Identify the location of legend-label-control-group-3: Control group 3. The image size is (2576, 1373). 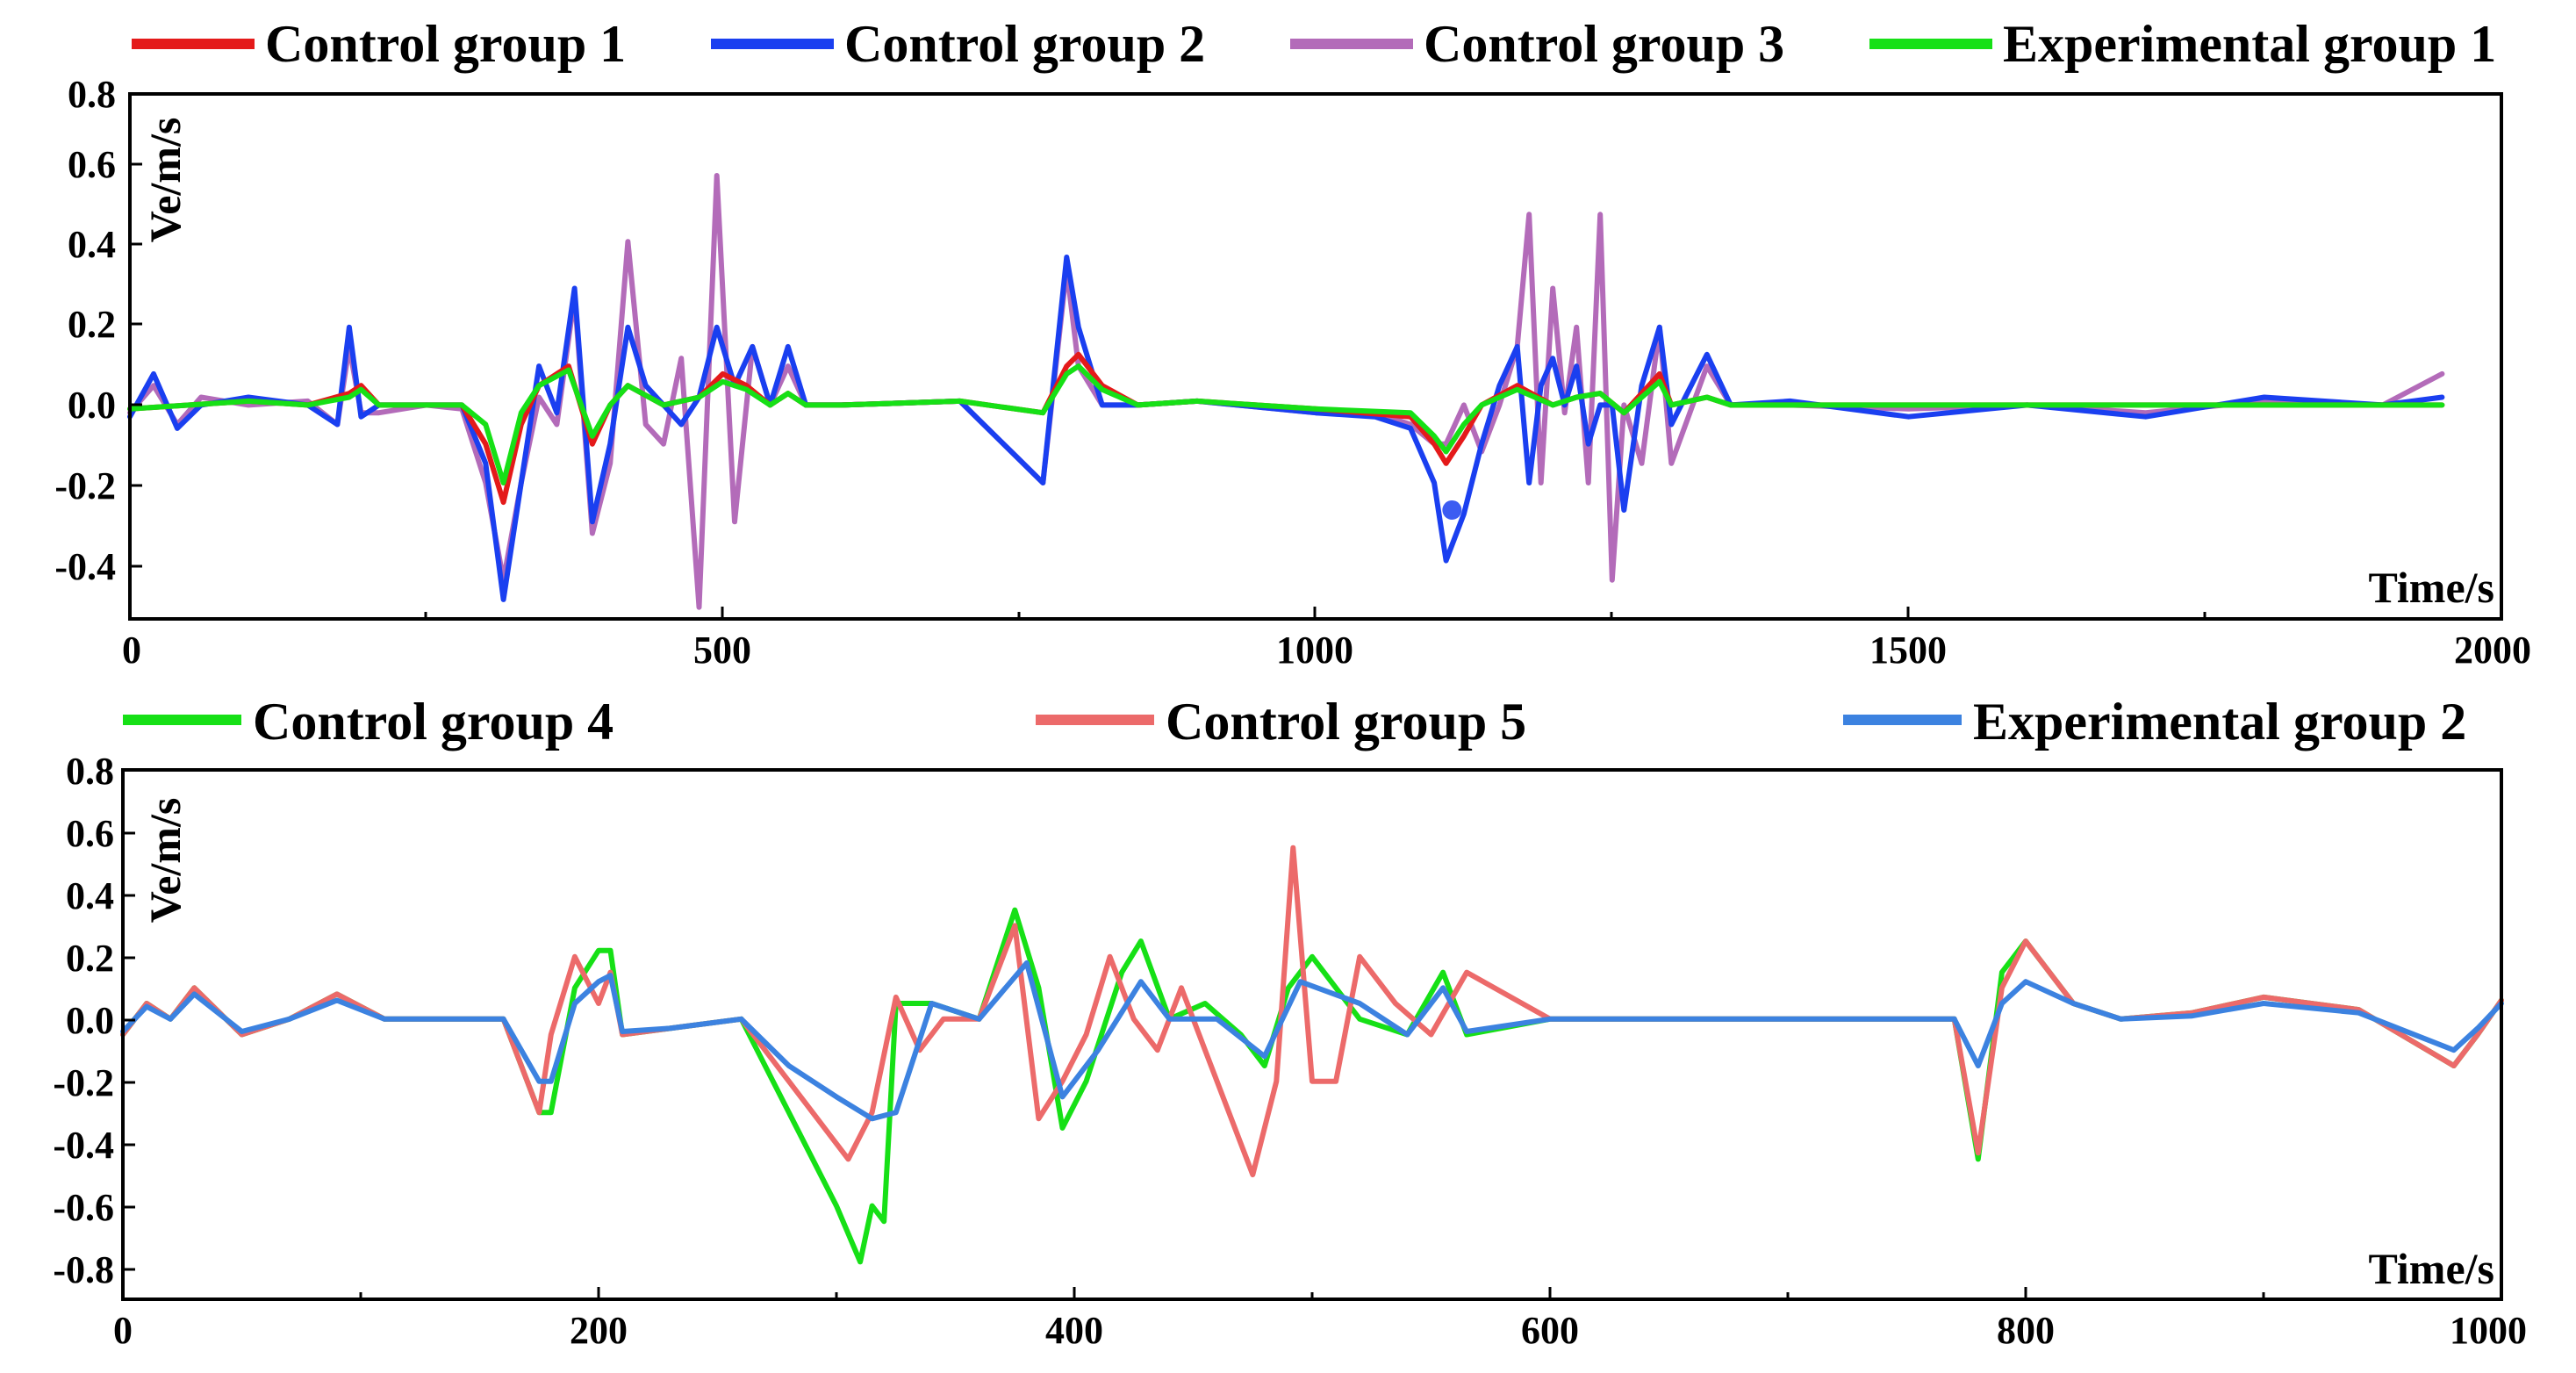
(1604, 44).